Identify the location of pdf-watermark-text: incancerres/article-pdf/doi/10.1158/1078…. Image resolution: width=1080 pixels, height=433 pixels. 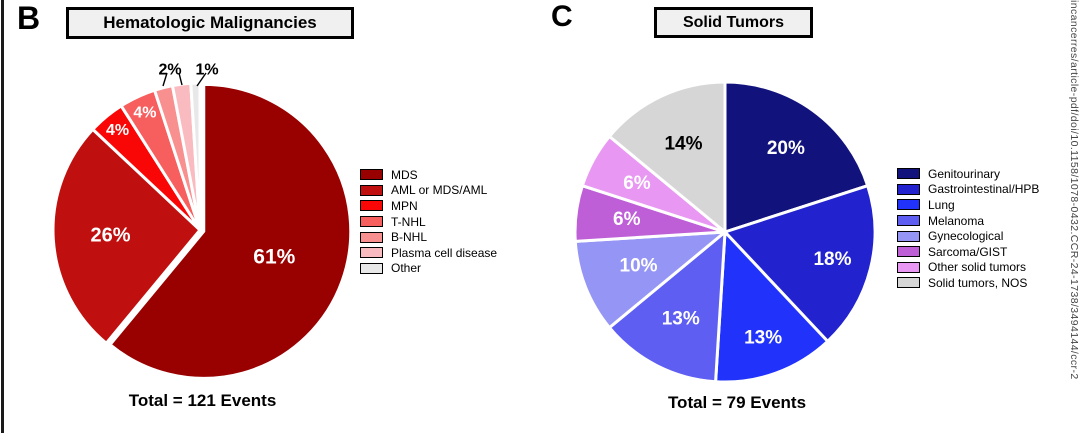
(1074, 190).